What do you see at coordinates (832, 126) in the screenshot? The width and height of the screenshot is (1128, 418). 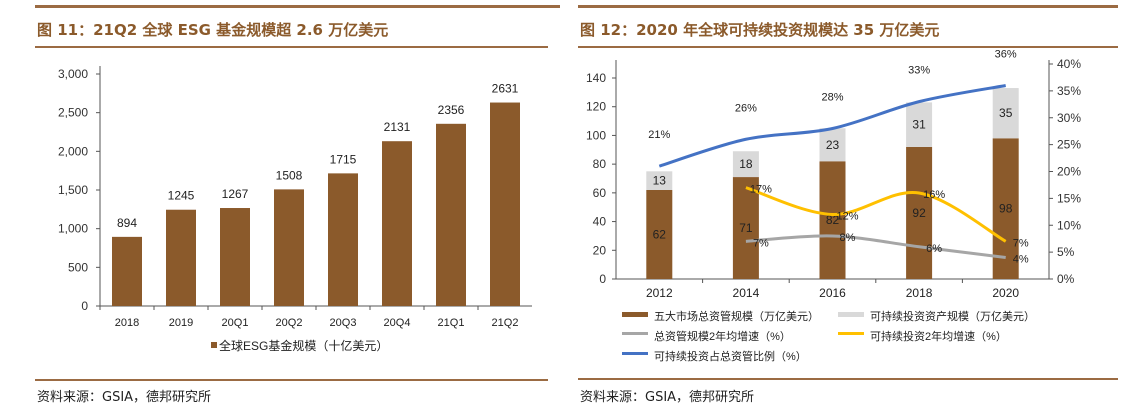 I see `sustainable-share-line` at bounding box center [832, 126].